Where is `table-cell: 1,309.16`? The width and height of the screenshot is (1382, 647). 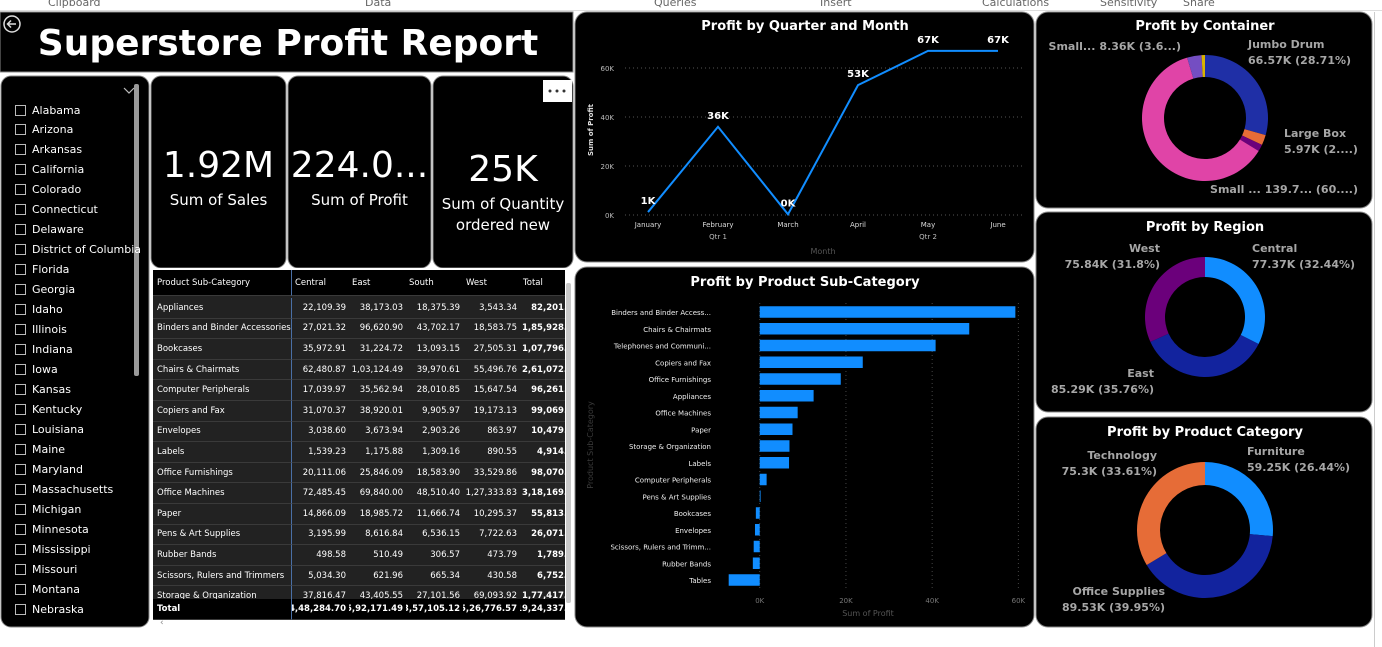
table-cell: 1,309.16 is located at coordinates (434, 452).